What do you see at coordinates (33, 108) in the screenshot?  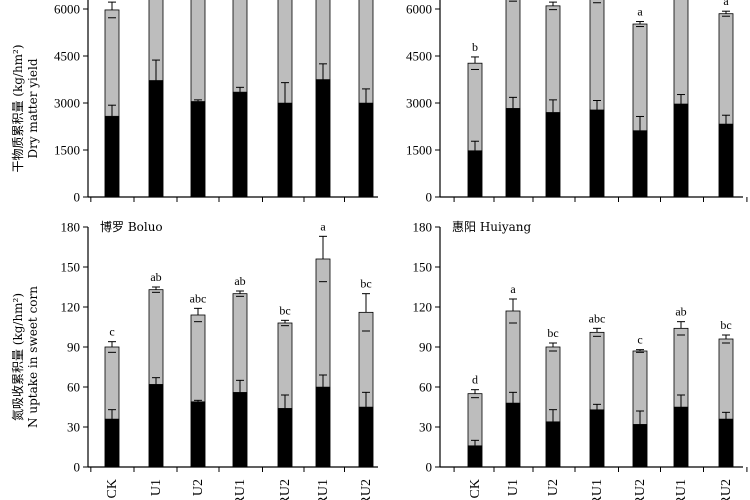 I see `y-axis-label-en: Dry matter yield` at bounding box center [33, 108].